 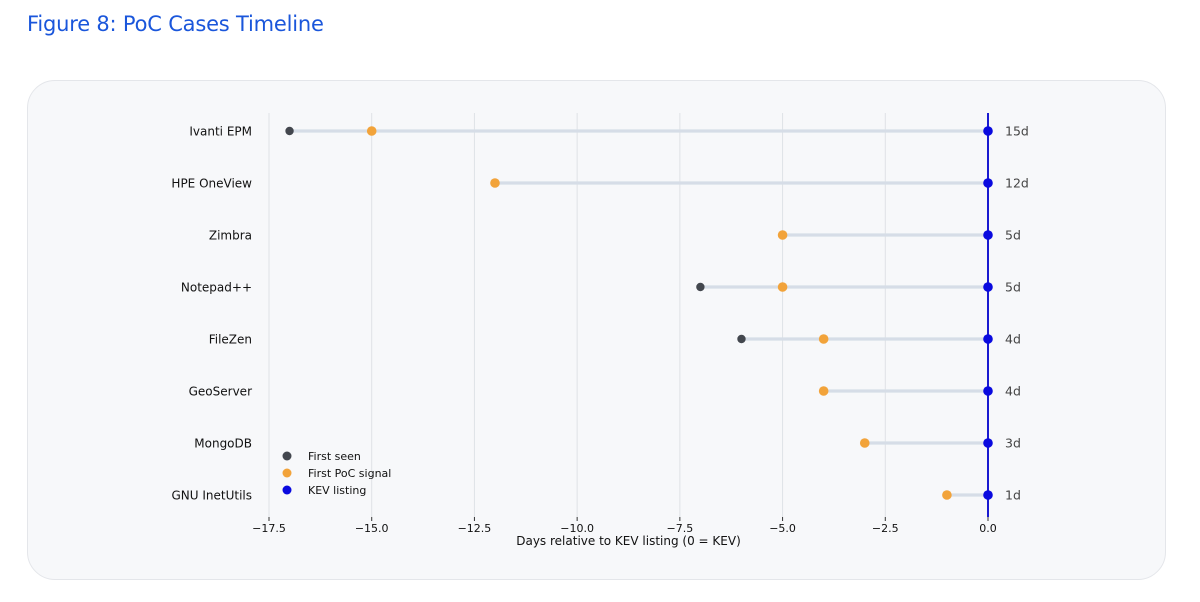 I want to click on days-annotation: 15d, so click(x=1017, y=131).